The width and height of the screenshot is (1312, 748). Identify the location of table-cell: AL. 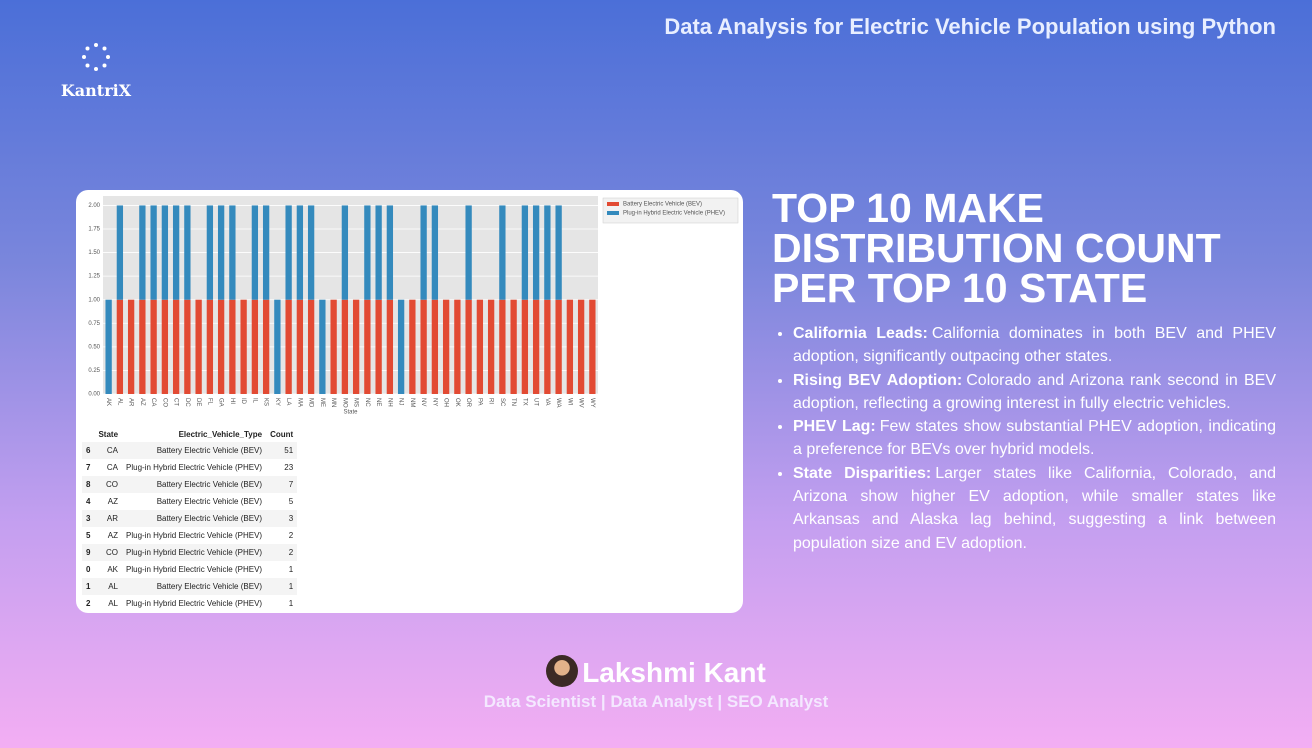
(113, 603).